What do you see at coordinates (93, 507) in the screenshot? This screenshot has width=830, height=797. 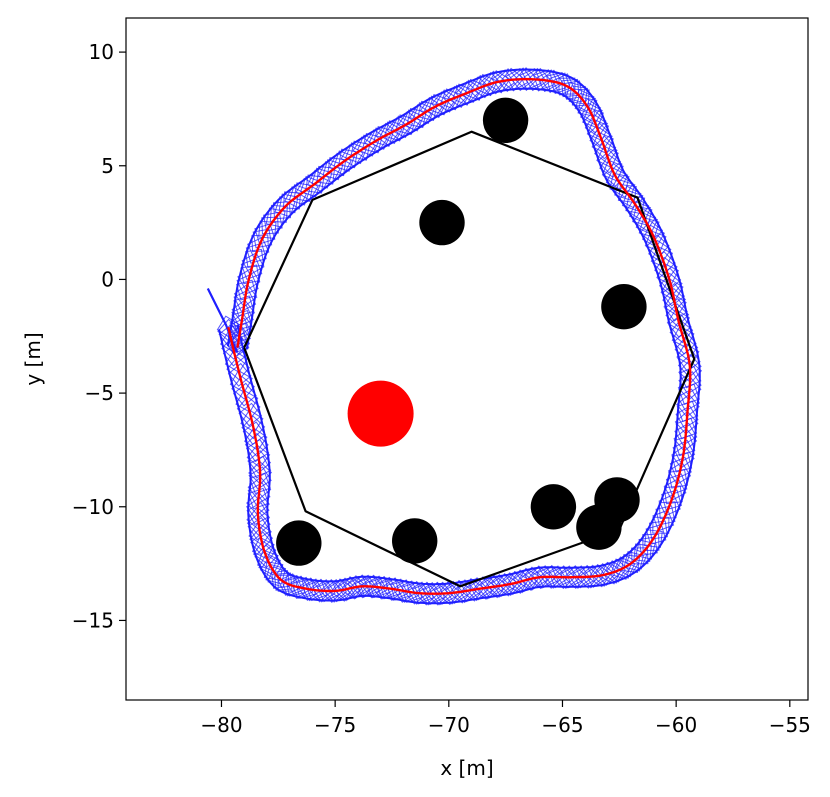 I see `y-tick-label: −10` at bounding box center [93, 507].